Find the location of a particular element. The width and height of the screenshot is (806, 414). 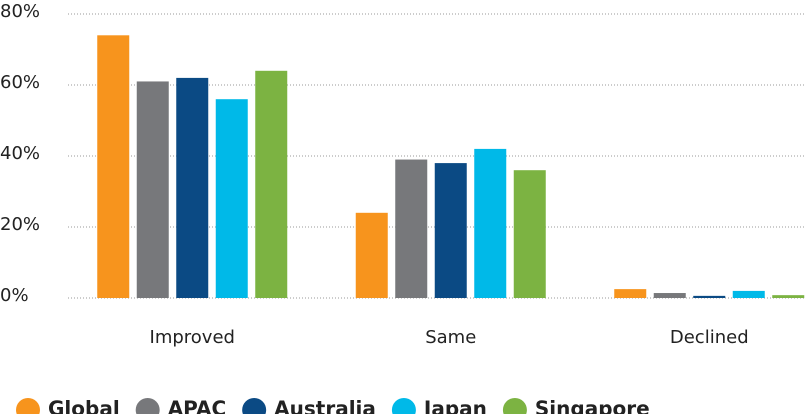

y-tick-label: 80% is located at coordinates (20, 11).